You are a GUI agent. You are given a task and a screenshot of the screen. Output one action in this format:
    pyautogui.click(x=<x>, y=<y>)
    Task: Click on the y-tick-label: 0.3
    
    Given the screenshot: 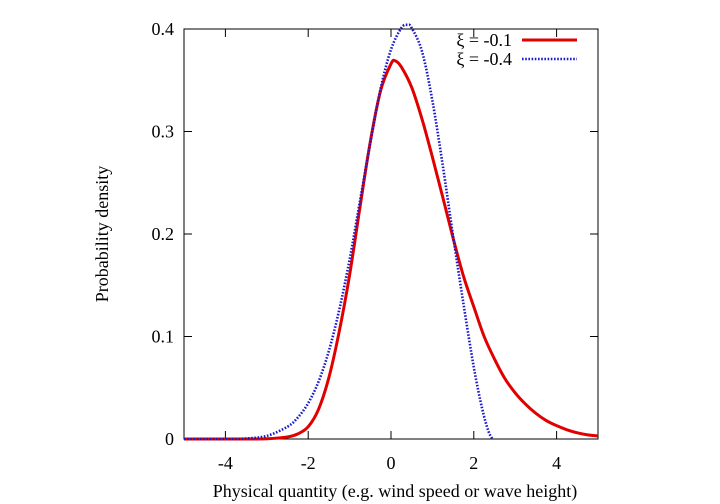 What is the action you would take?
    pyautogui.click(x=163, y=132)
    